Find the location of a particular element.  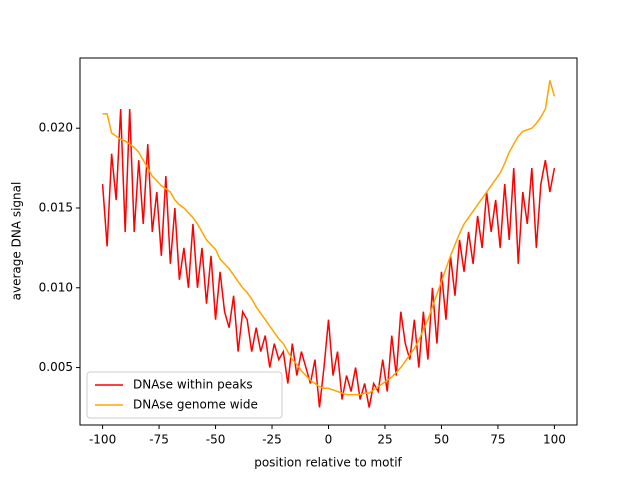

y-tick-label: 0.015 is located at coordinates (56, 207).